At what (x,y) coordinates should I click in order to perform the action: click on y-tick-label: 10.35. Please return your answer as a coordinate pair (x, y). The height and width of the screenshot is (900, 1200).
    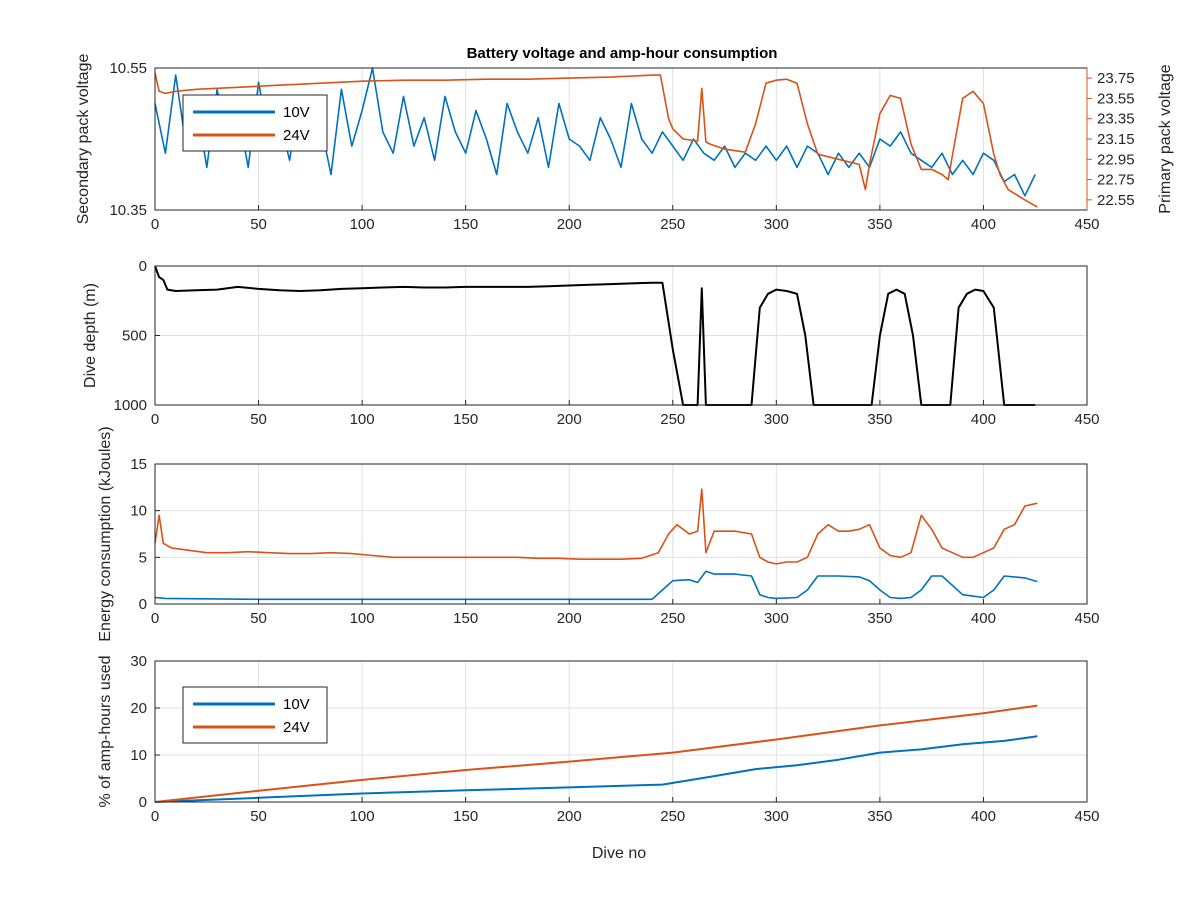
    Looking at the image, I should click on (128, 210).